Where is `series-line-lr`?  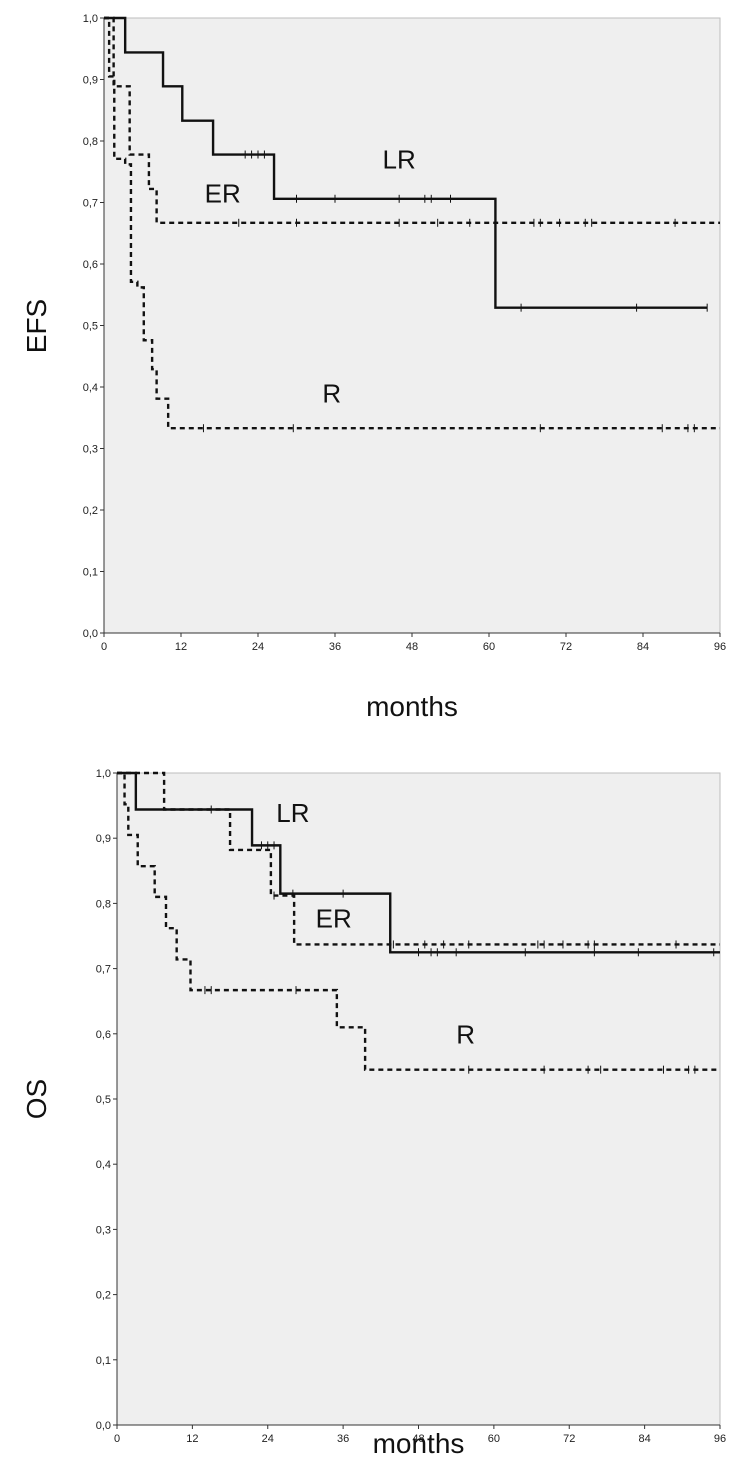 series-line-lr is located at coordinates (418, 862).